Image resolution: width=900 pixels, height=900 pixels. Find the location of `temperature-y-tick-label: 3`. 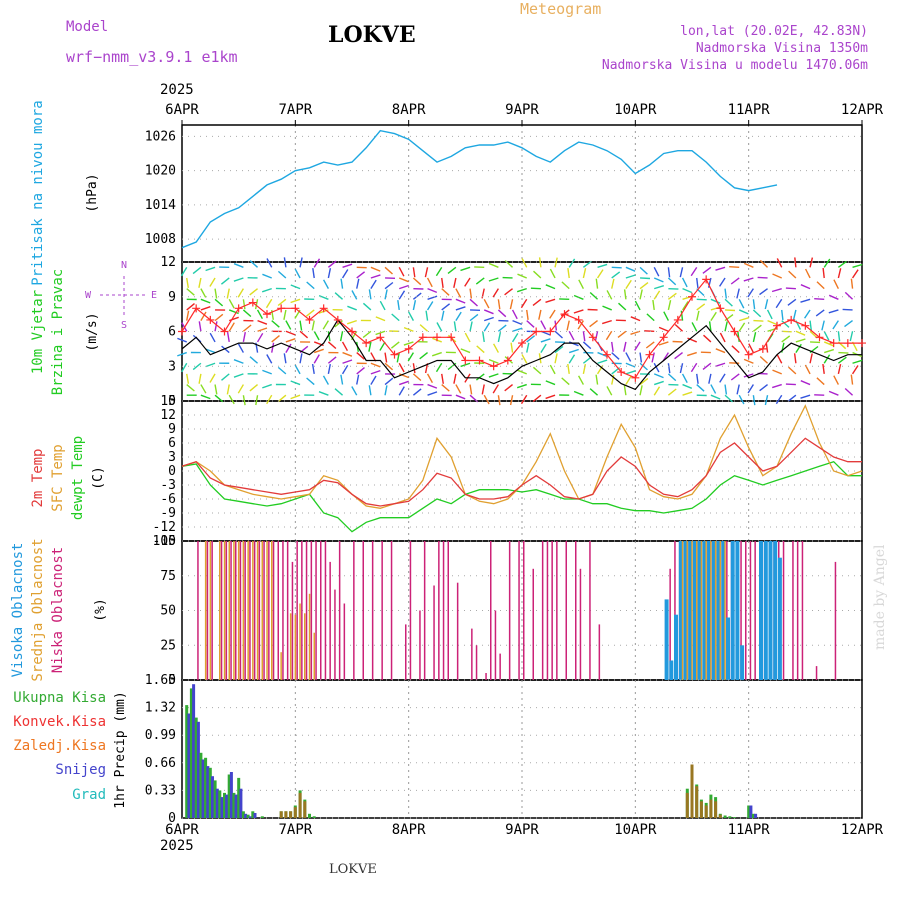

temperature-y-tick-label: 3 is located at coordinates (172, 457).